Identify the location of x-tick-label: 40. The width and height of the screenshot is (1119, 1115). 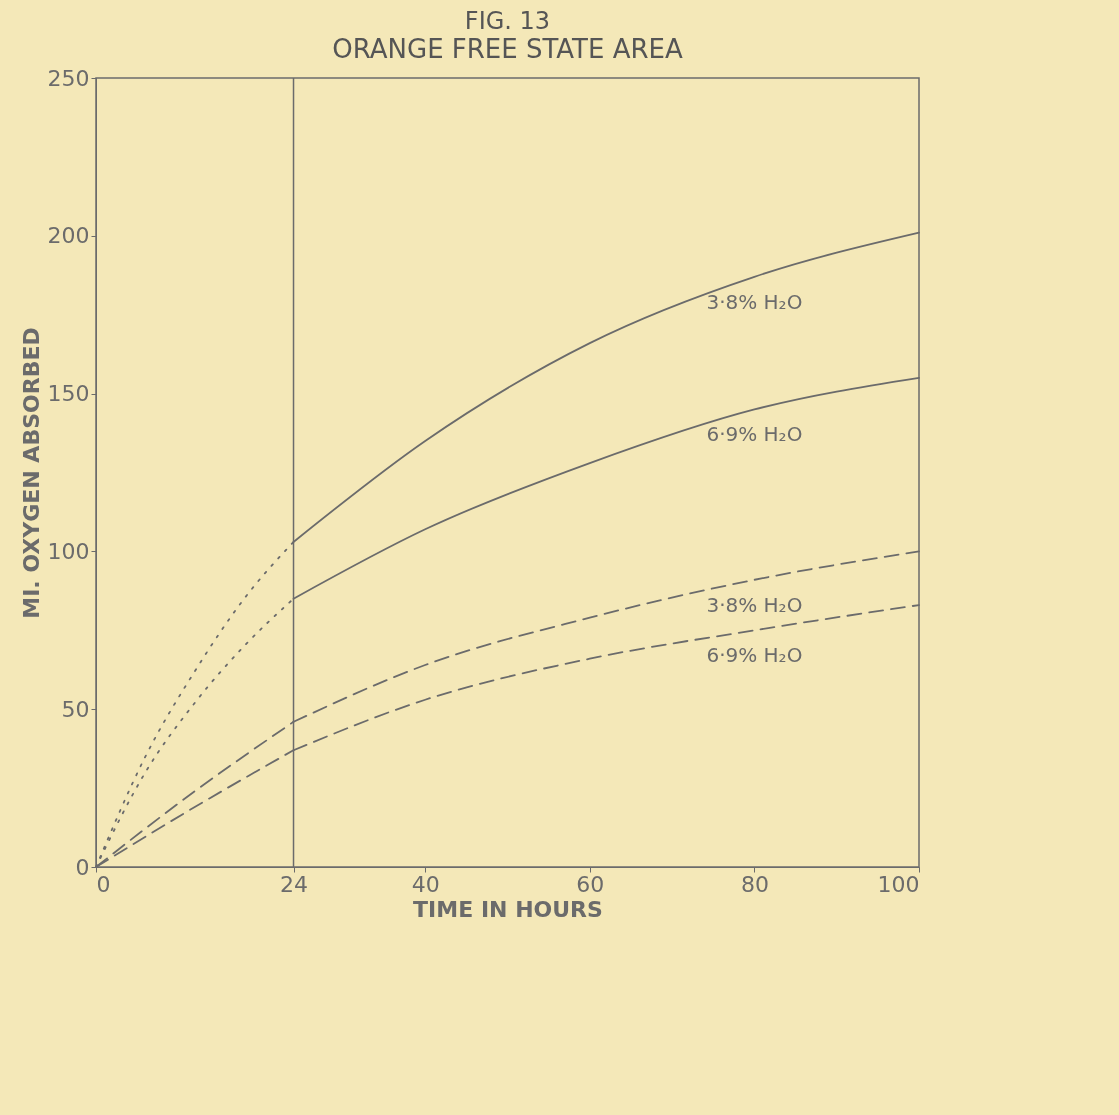
(425, 884).